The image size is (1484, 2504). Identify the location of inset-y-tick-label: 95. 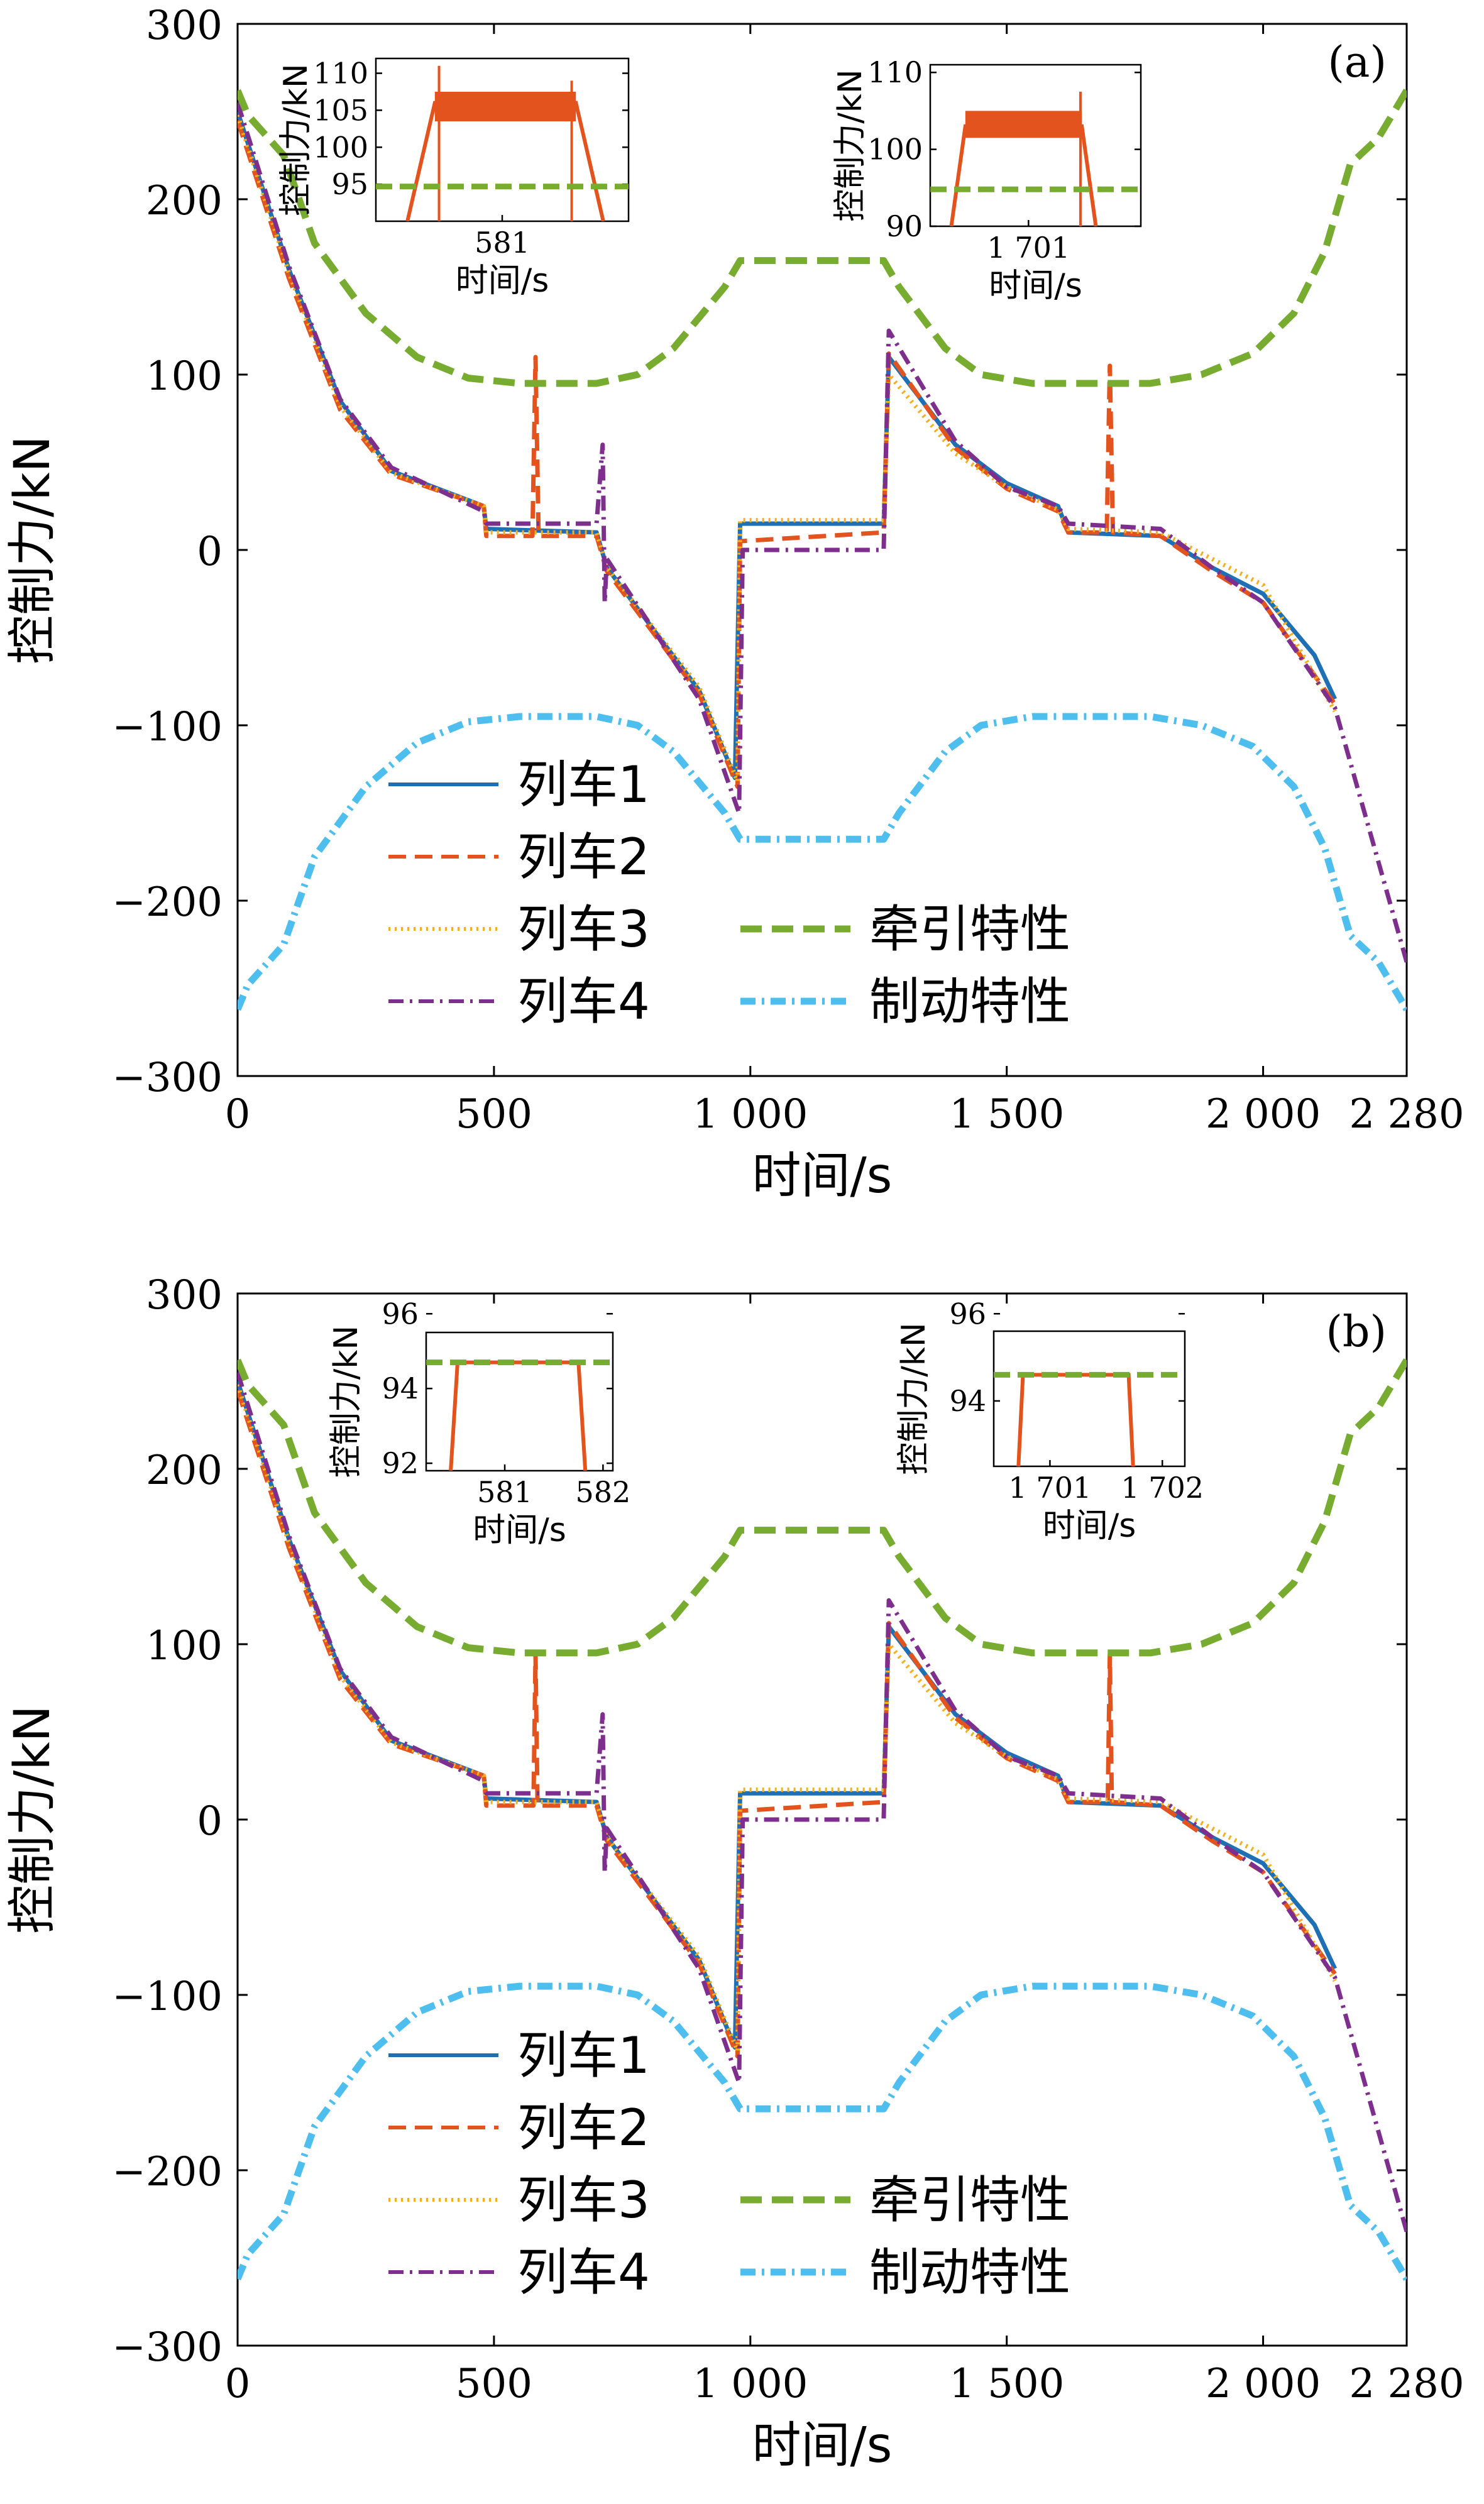
(349, 184).